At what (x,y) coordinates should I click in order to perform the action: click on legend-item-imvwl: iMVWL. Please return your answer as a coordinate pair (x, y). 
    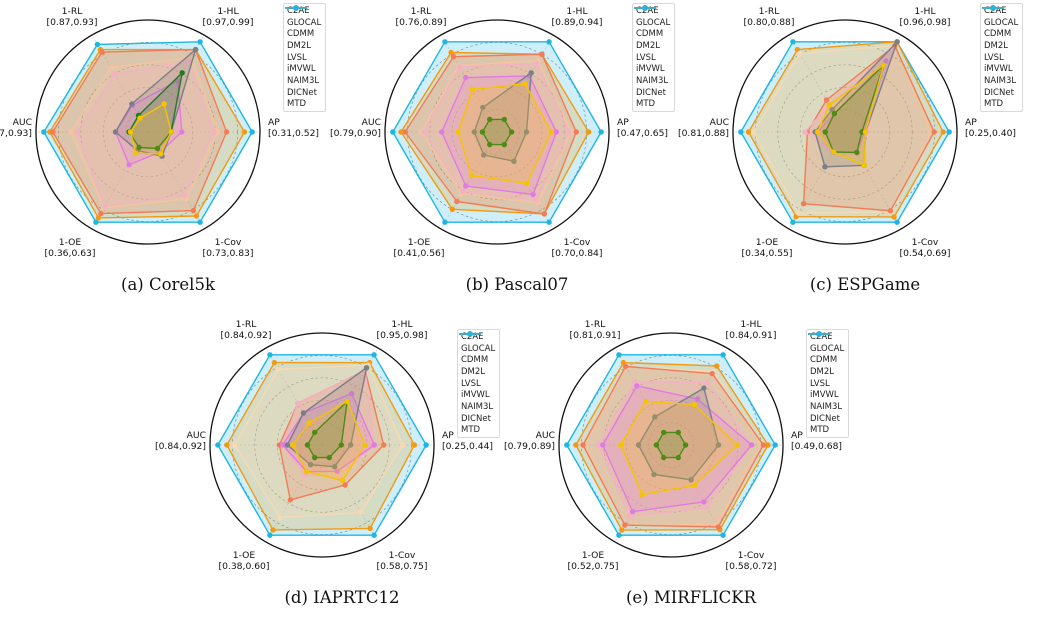
    Looking at the image, I should click on (1000, 40).